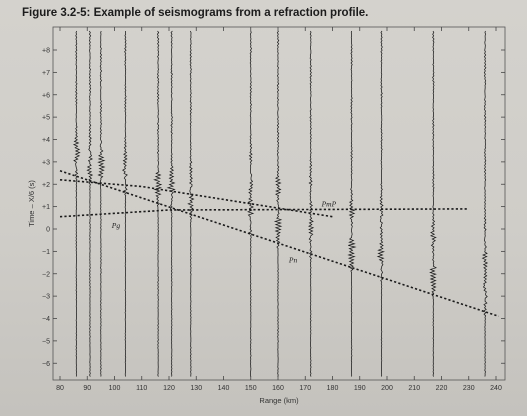  Describe the element at coordinates (224, 388) in the screenshot. I see `x-tick-label: 140` at that location.